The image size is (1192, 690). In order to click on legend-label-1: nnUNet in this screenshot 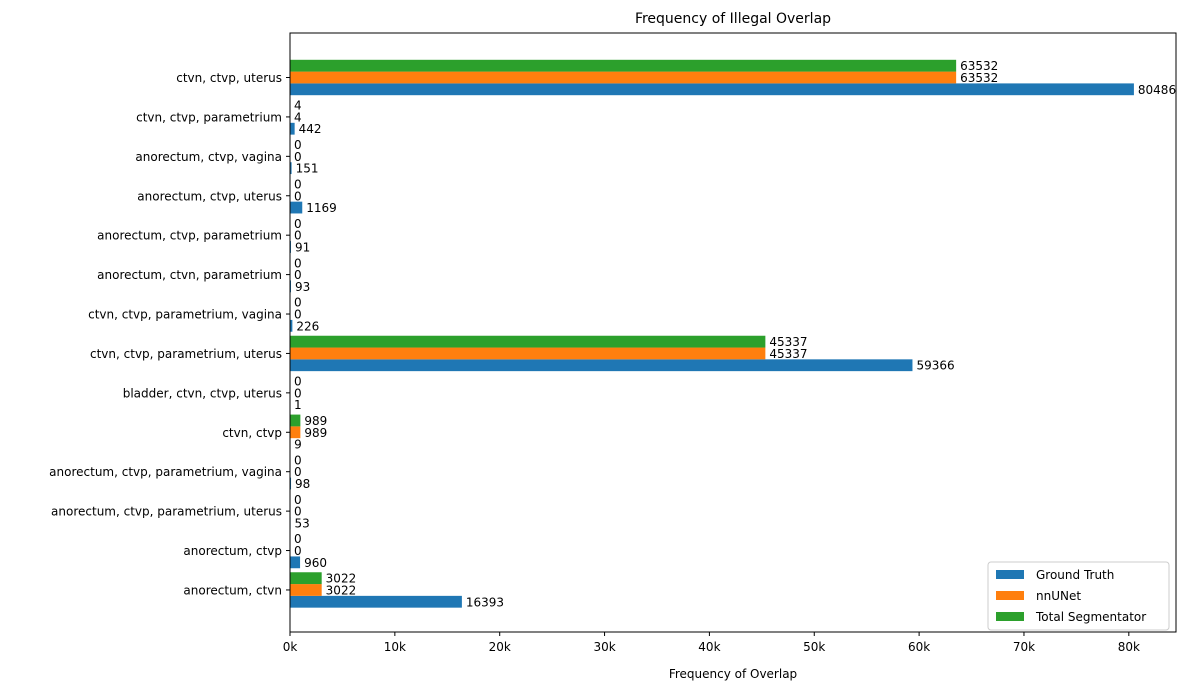, I will do `click(1058, 596)`.